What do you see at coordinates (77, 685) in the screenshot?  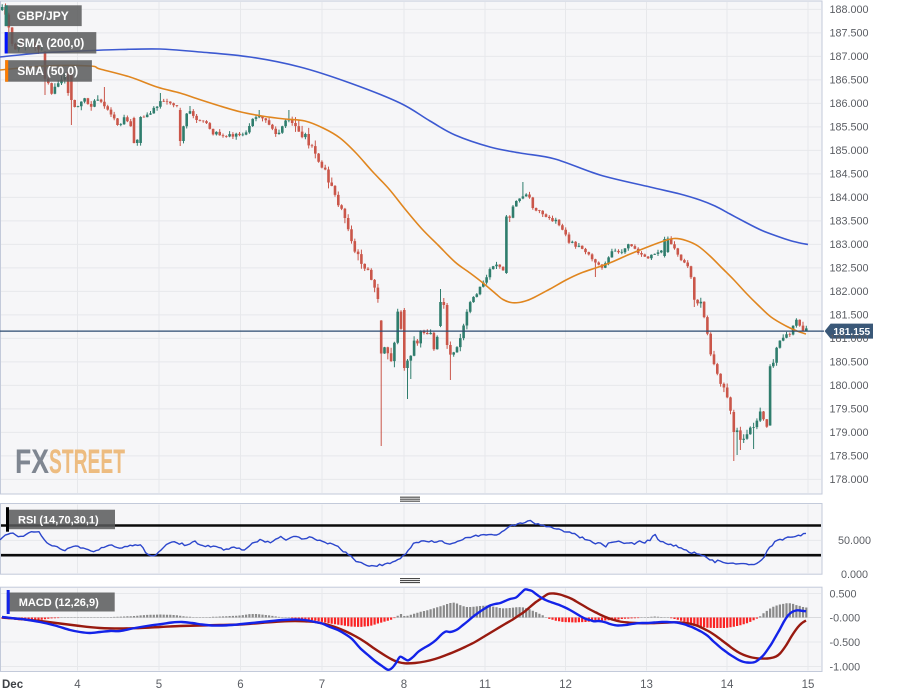 I see `svg-text: 4` at bounding box center [77, 685].